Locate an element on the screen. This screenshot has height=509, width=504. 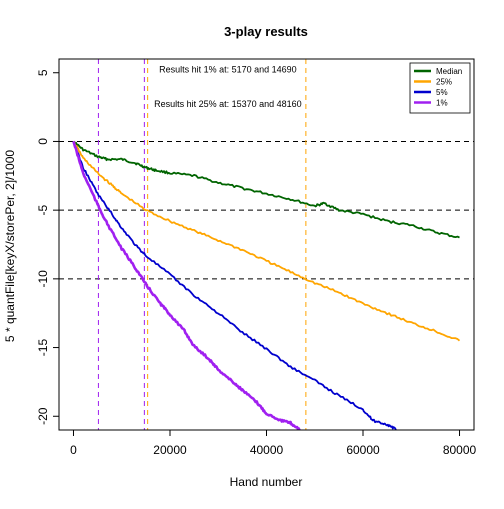
y-tick-label-4: -15 is located at coordinates (43, 348).